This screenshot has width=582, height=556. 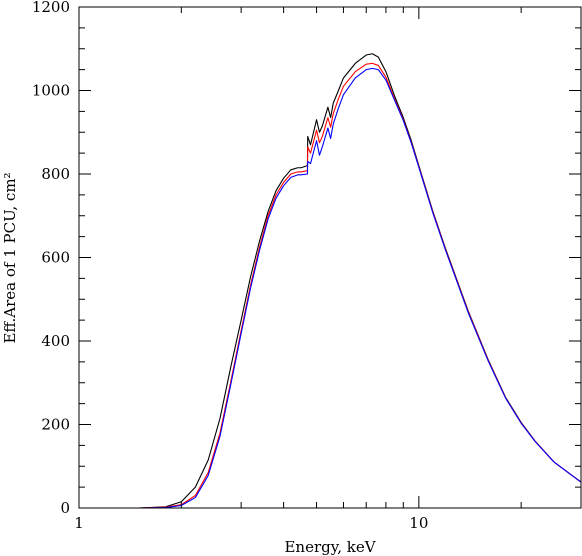 What do you see at coordinates (418, 523) in the screenshot?
I see `x-tick-label: 10` at bounding box center [418, 523].